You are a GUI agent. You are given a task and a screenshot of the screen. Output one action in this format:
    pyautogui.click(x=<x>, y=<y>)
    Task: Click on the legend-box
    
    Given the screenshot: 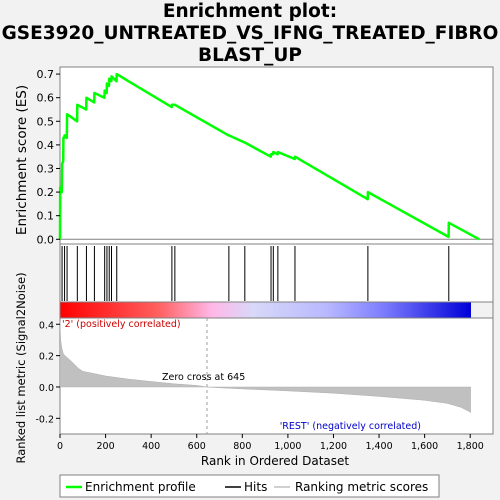 What is the action you would take?
    pyautogui.click(x=249, y=486)
    